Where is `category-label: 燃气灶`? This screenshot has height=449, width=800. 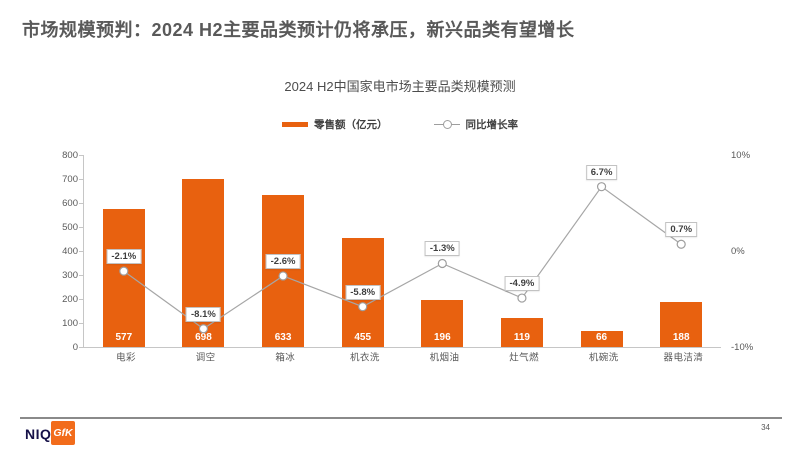 category-label: 燃气灶 is located at coordinates (522, 357).